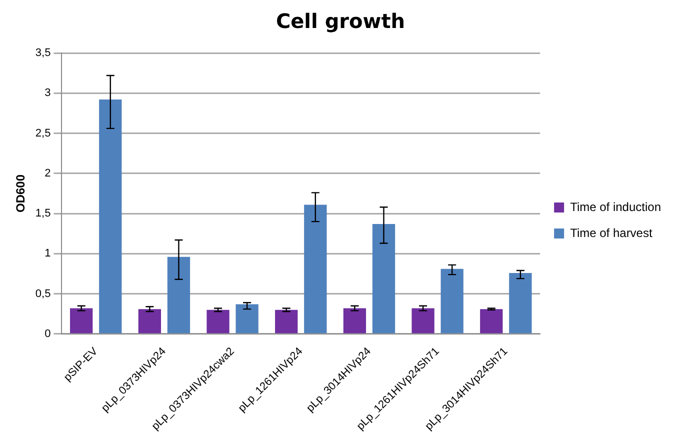  Describe the element at coordinates (47, 173) in the screenshot. I see `y-tick-label: 2` at that location.